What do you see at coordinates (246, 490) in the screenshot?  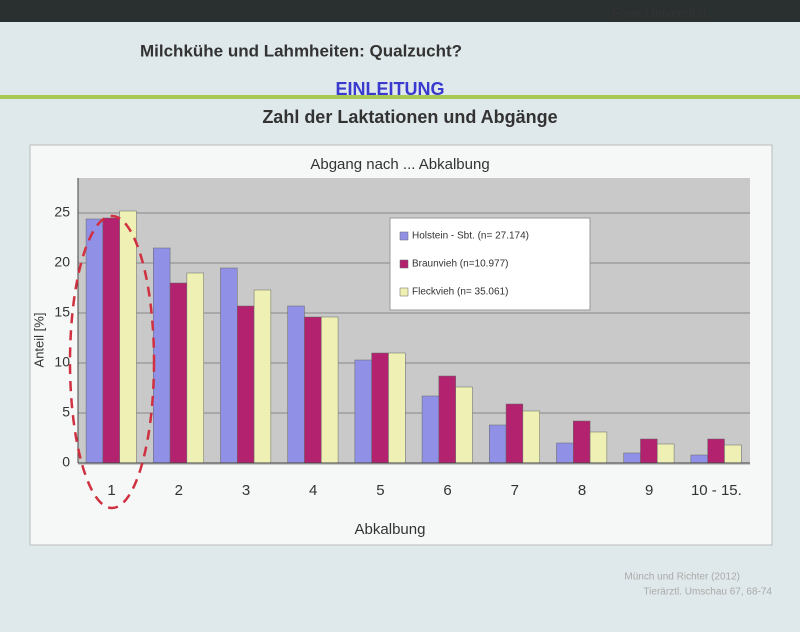 I see `x-tick-label: 3` at bounding box center [246, 490].